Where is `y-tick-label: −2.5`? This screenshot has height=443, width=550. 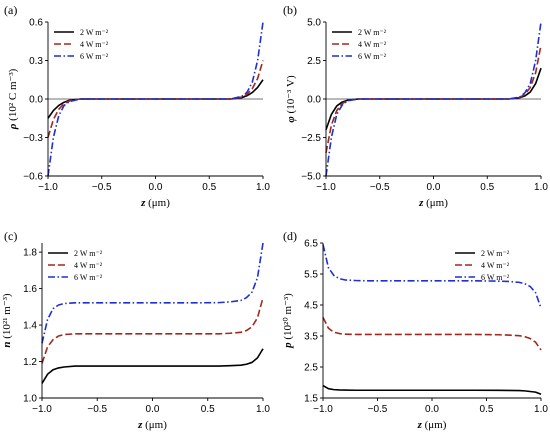 y-tick-label: −2.5 is located at coordinates (311, 138).